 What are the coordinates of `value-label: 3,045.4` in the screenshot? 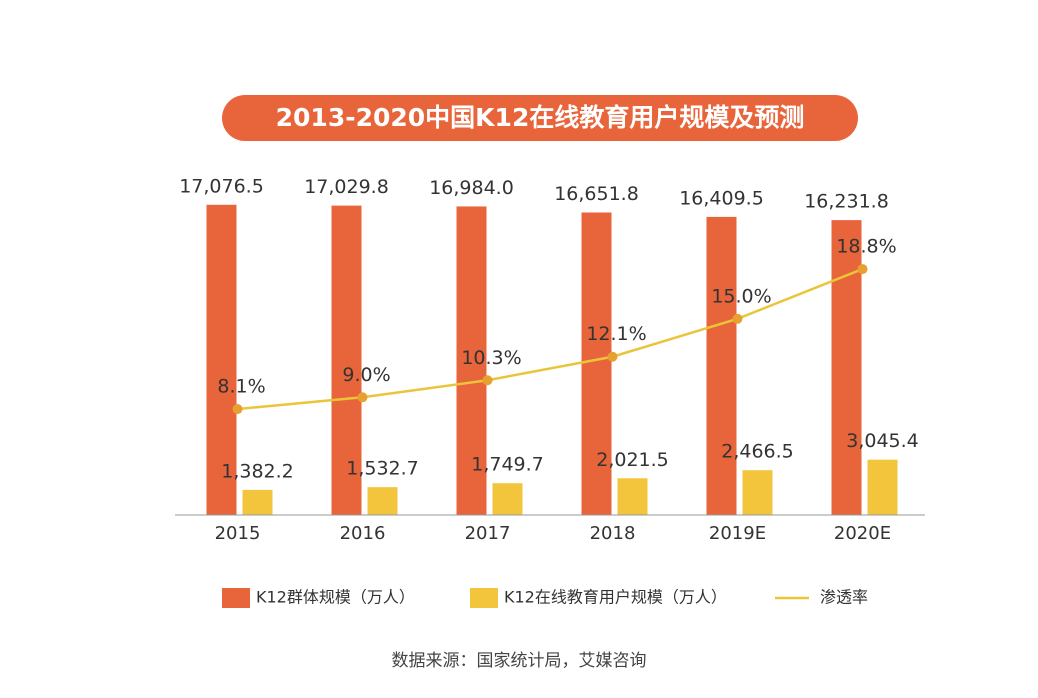 It's located at (882, 441).